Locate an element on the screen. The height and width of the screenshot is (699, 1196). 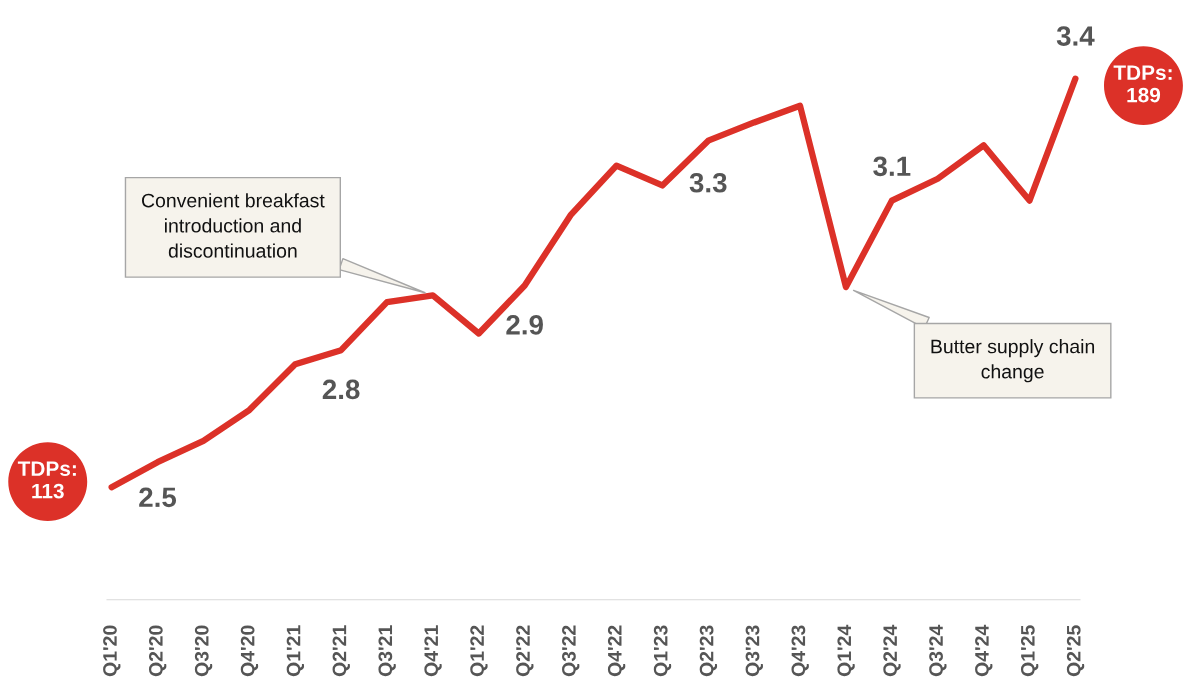
annotation: TDPs: 189 is located at coordinates (1142, 84).